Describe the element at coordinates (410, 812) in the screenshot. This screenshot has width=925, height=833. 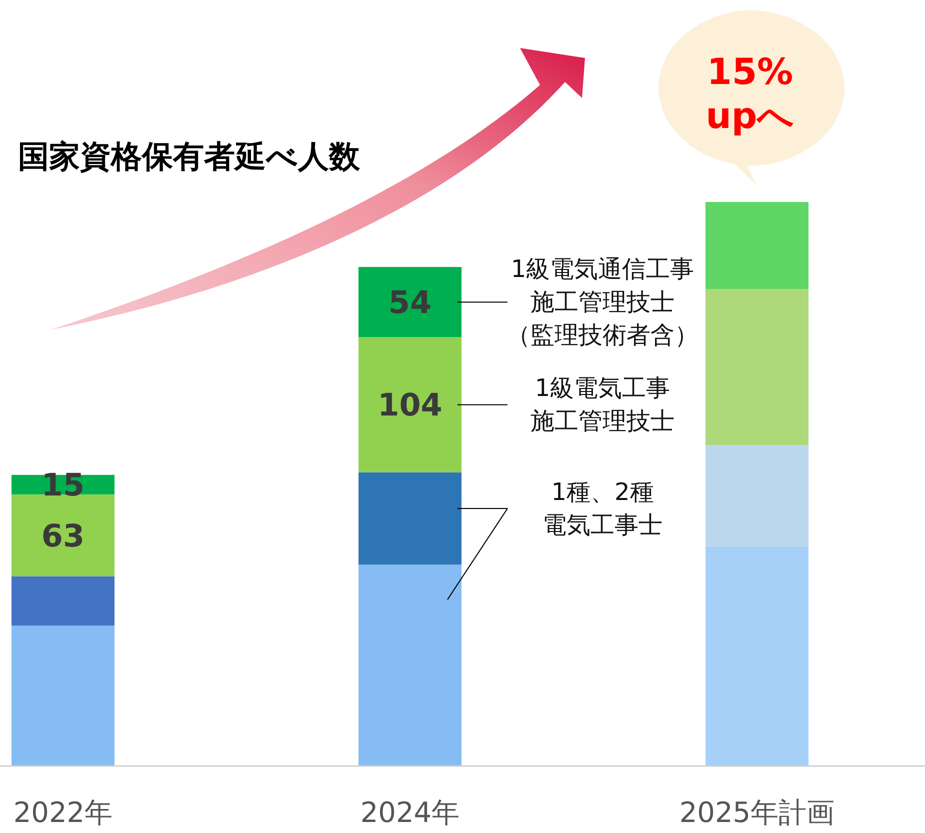
I see `x-tick-label: 2024年` at that location.